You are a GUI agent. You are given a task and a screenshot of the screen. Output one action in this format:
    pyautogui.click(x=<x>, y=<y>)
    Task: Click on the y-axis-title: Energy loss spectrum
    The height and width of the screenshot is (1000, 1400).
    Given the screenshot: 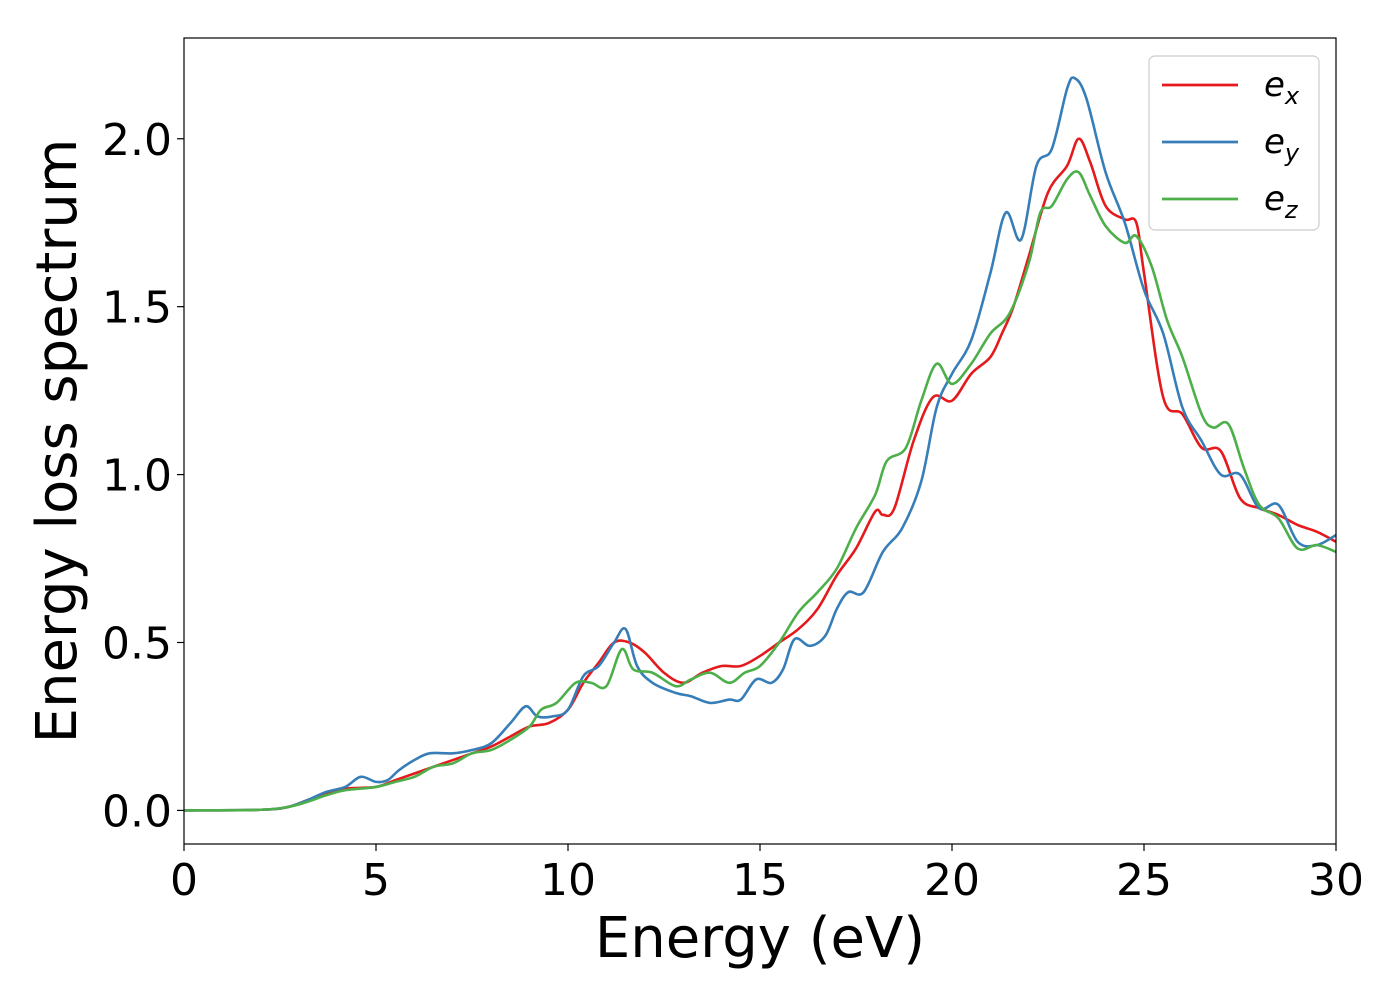 What is the action you would take?
    pyautogui.click(x=57, y=441)
    